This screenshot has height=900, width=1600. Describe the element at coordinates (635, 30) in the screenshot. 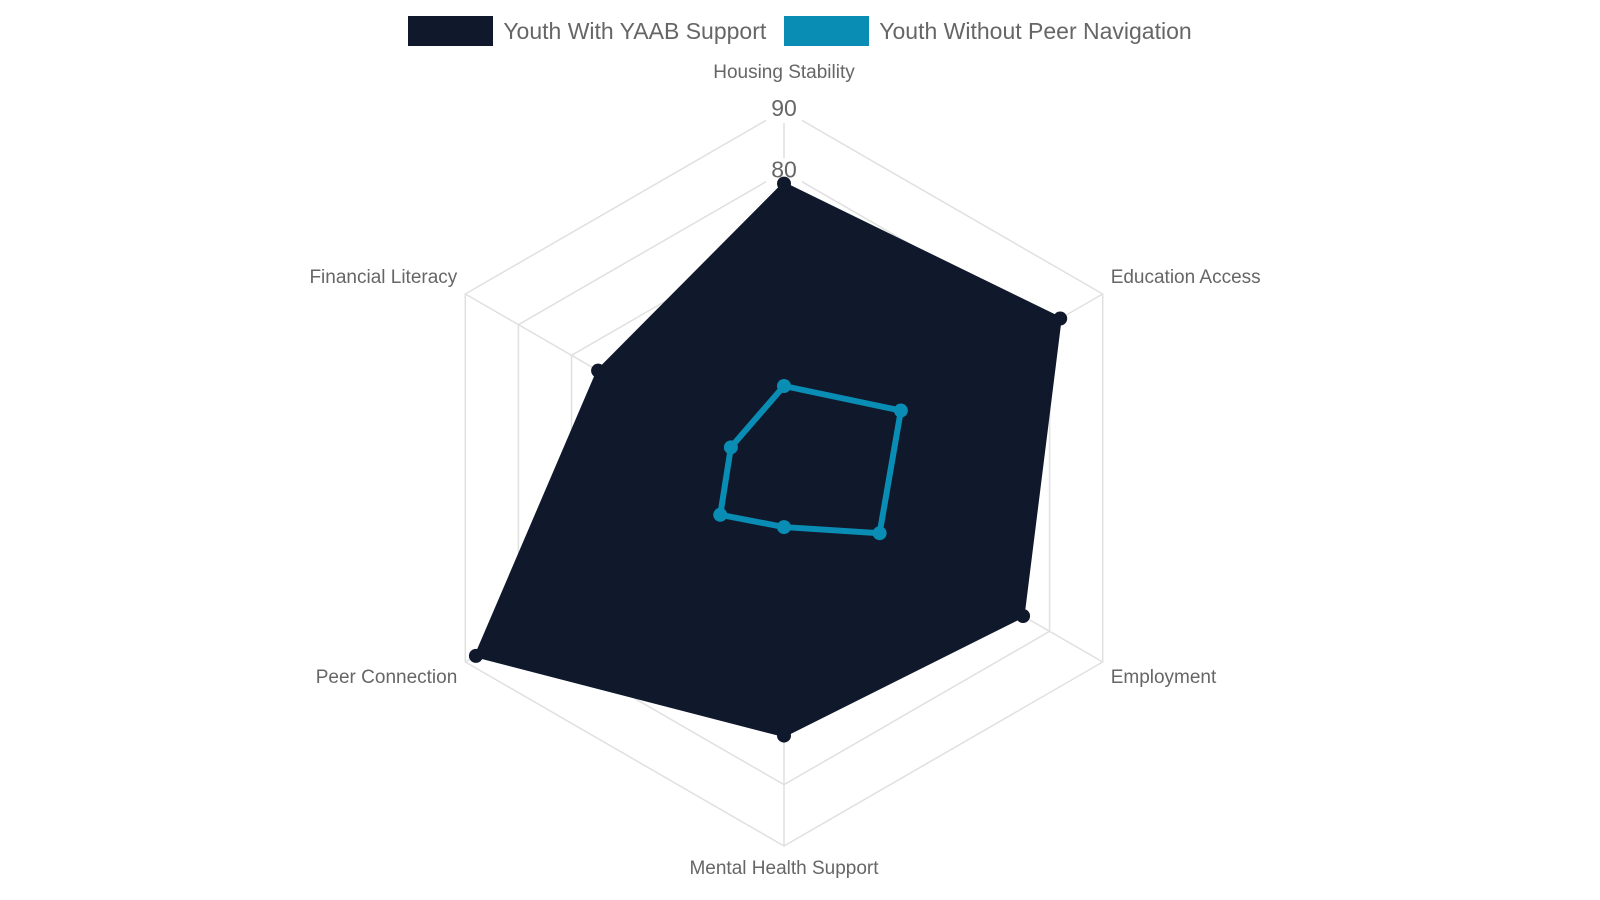

I see `legend-label-with-support: Youth With YAAB Support` at that location.